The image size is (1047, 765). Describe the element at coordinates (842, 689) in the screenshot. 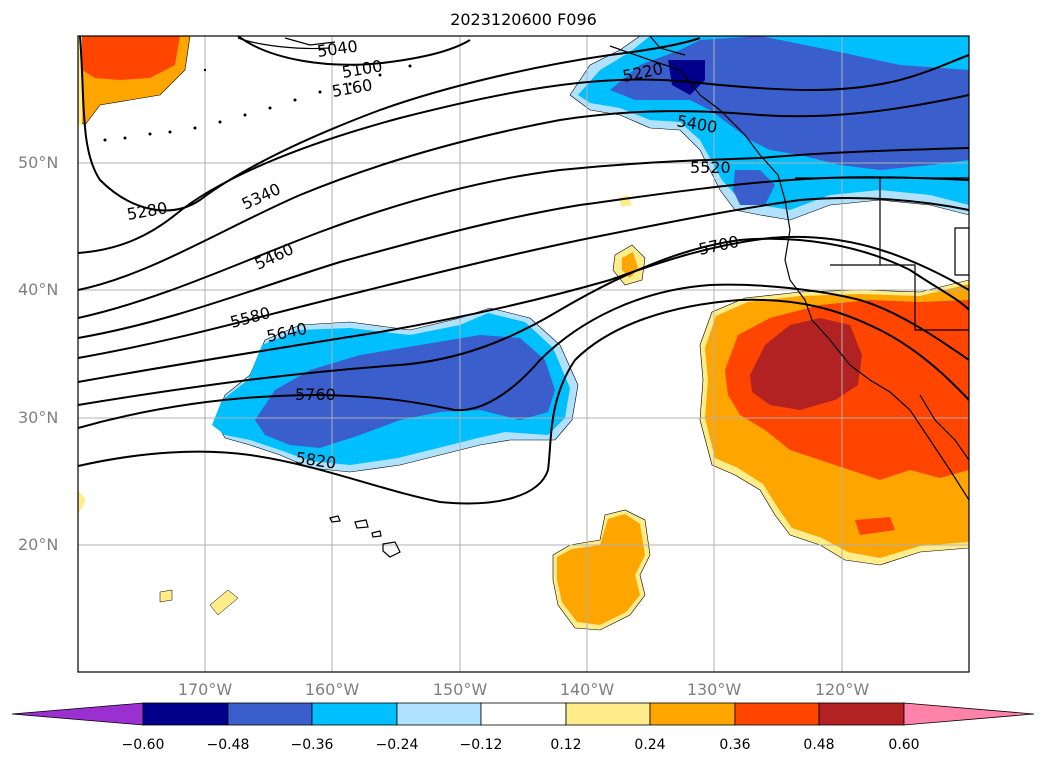

I see `lon-label: 120°W` at that location.